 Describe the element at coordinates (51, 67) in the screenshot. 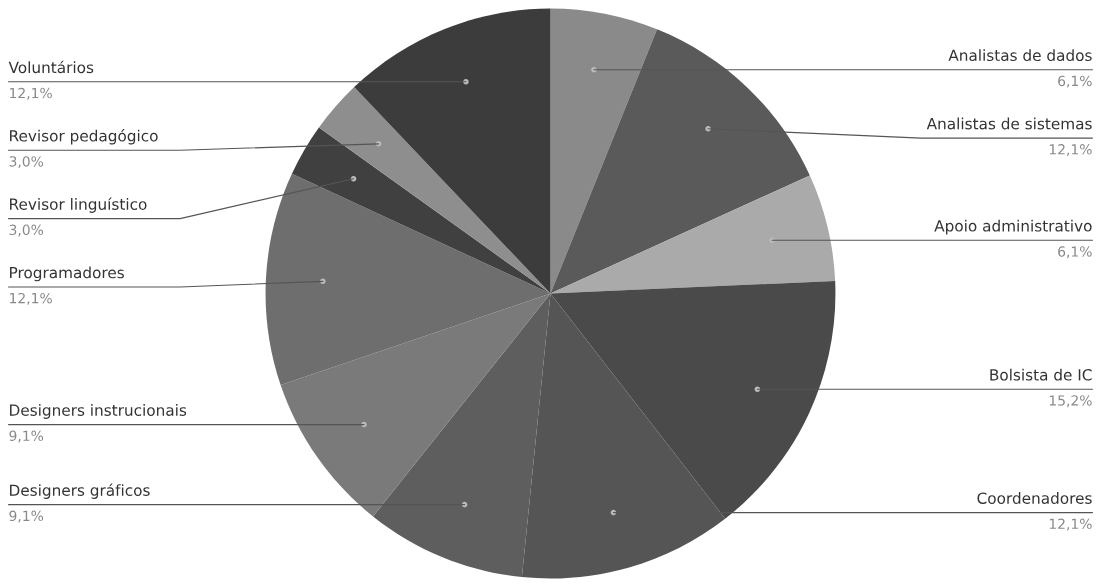

I see `slice-label: Voluntários` at that location.